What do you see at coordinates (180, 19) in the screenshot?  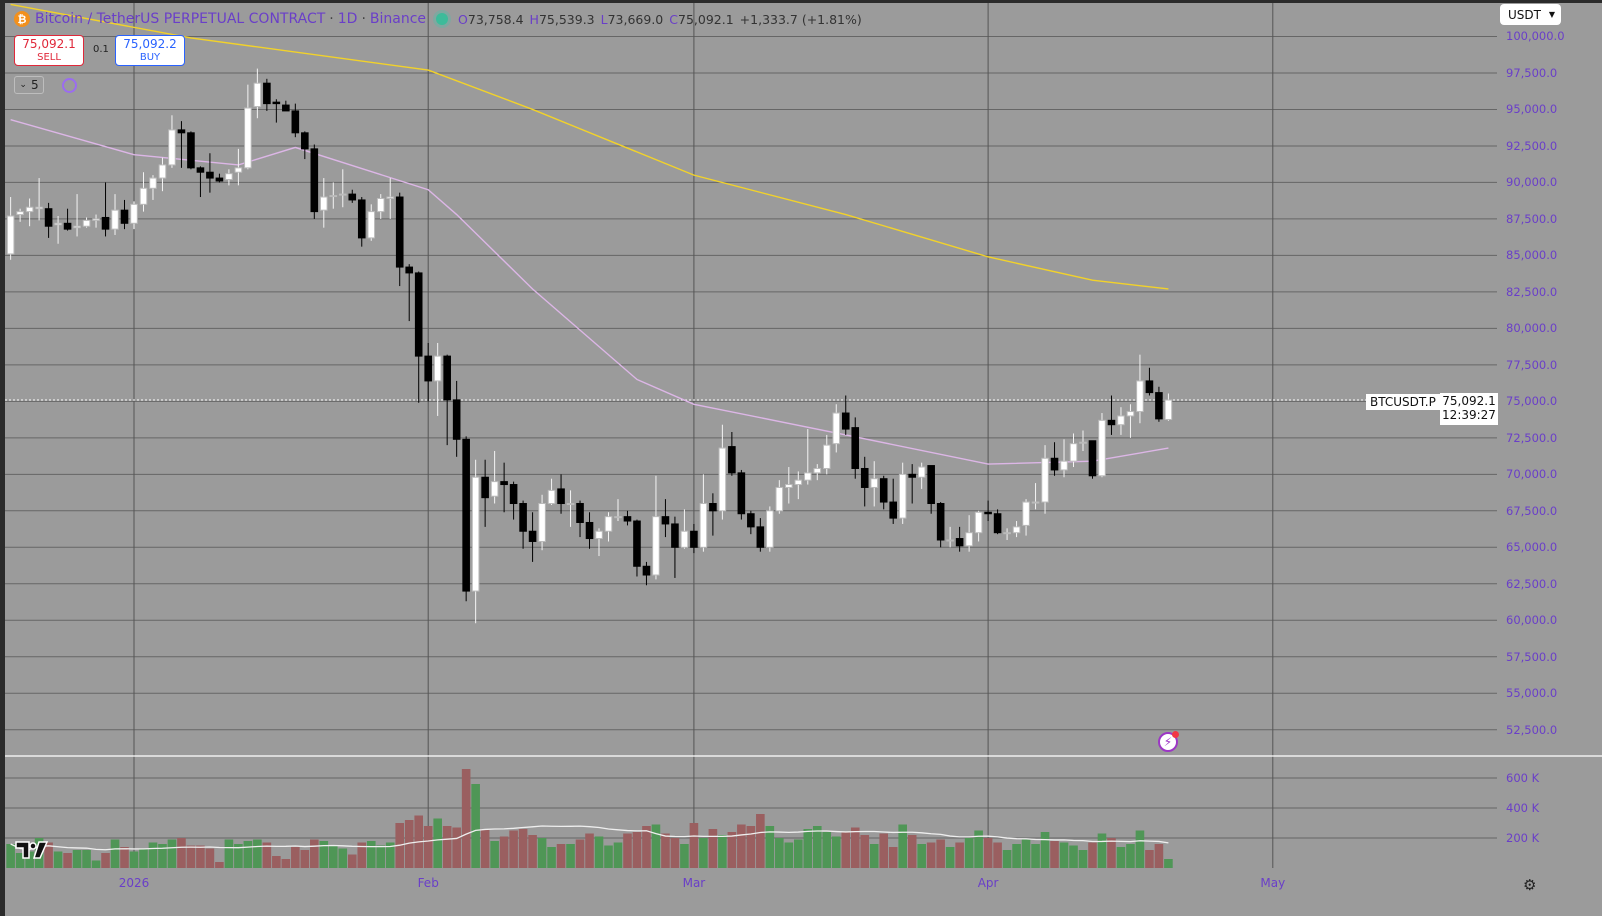 I see `symbol-name: Bitcoin / TetherUS PERPETUAL CONTRACT` at bounding box center [180, 19].